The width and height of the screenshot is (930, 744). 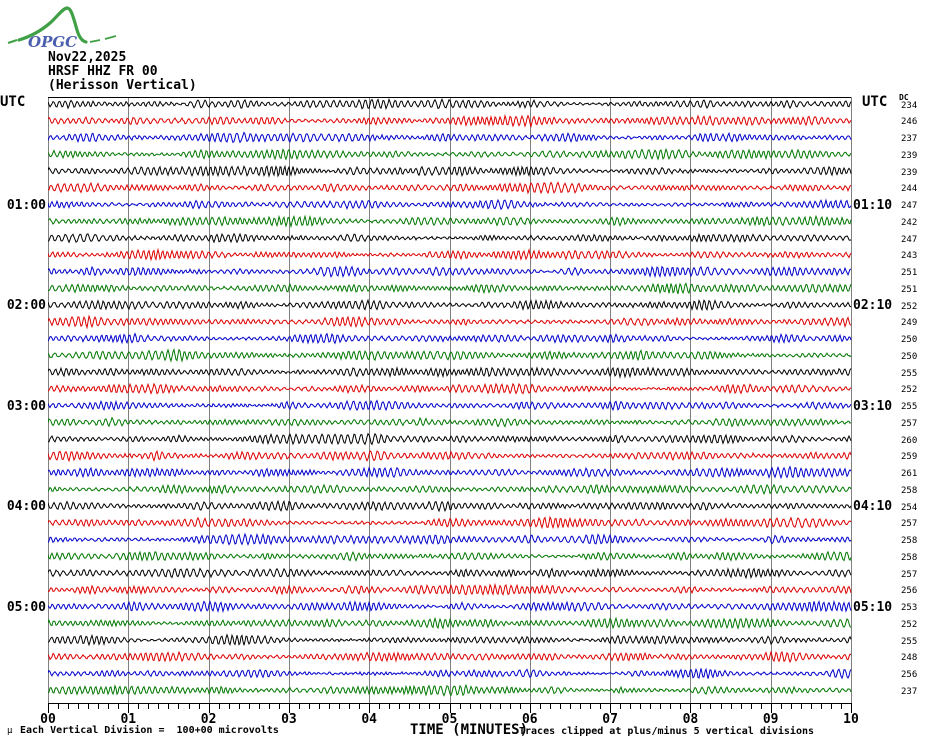 What do you see at coordinates (873, 406) in the screenshot?
I see `right-hour-label: 03:10` at bounding box center [873, 406].